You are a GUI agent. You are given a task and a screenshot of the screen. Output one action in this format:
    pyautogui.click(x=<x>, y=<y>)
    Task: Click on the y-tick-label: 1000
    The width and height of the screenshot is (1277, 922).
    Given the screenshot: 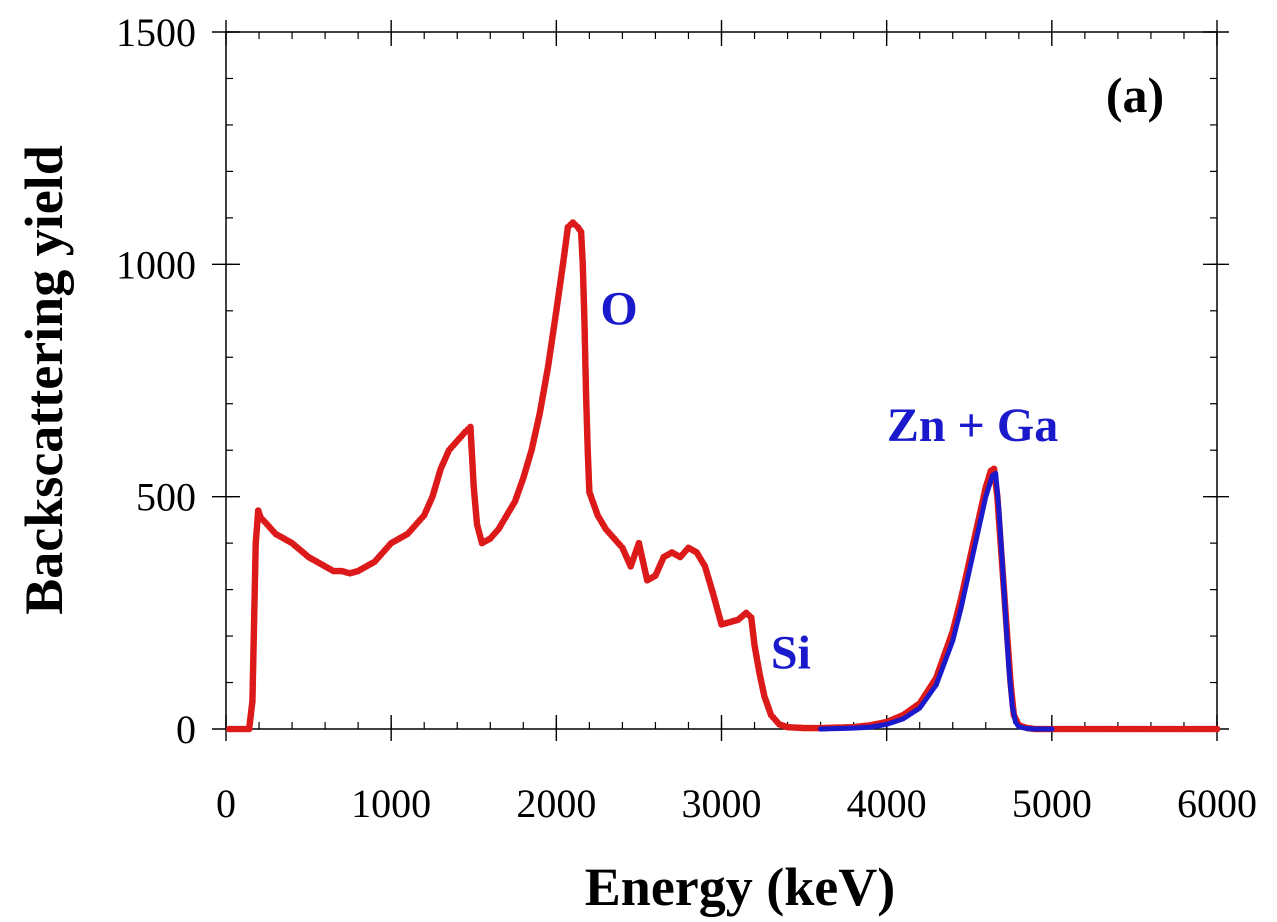 What is the action you would take?
    pyautogui.click(x=156, y=264)
    